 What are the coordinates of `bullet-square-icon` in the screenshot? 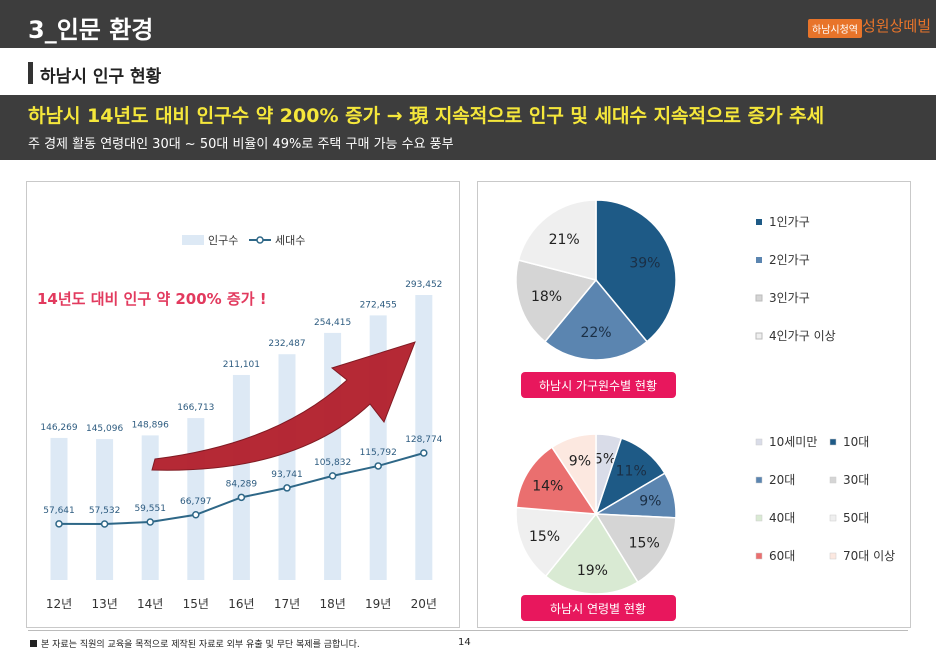 It's located at (33, 643).